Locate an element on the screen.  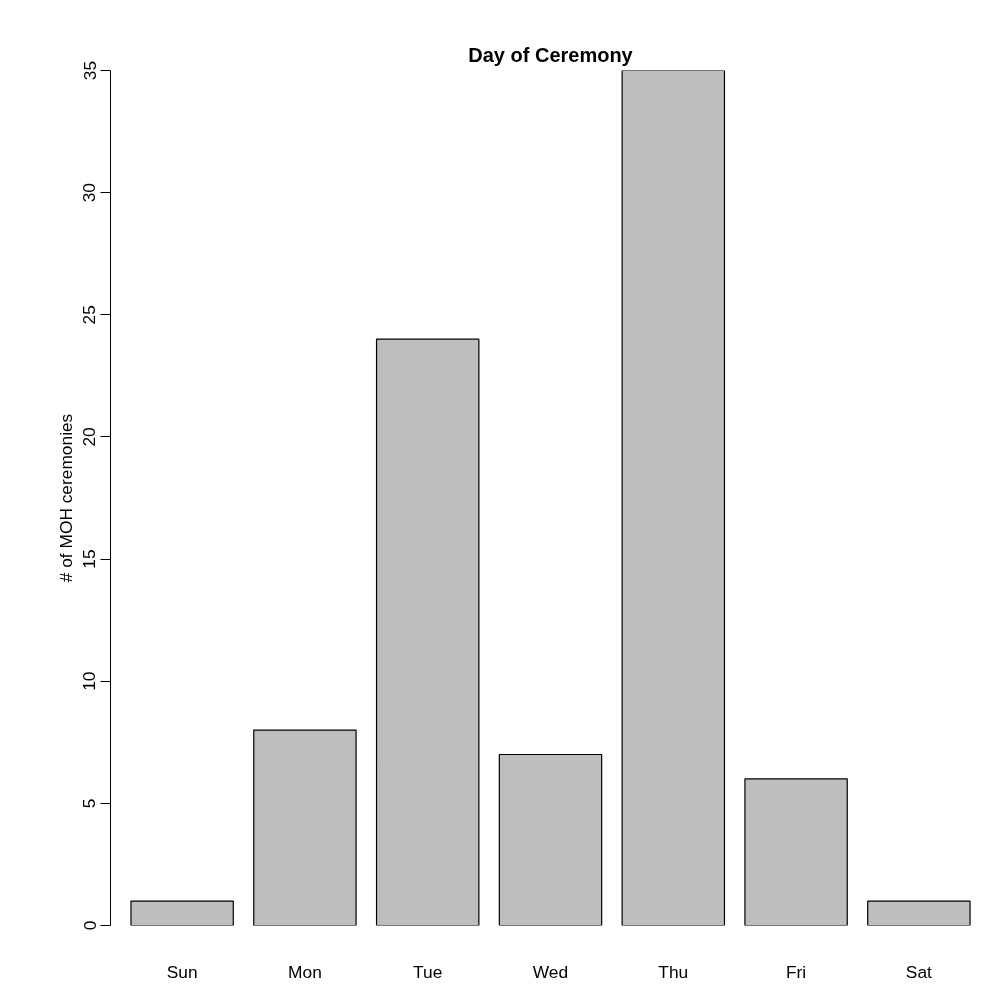
y-tick-label: 20 is located at coordinates (89, 437).